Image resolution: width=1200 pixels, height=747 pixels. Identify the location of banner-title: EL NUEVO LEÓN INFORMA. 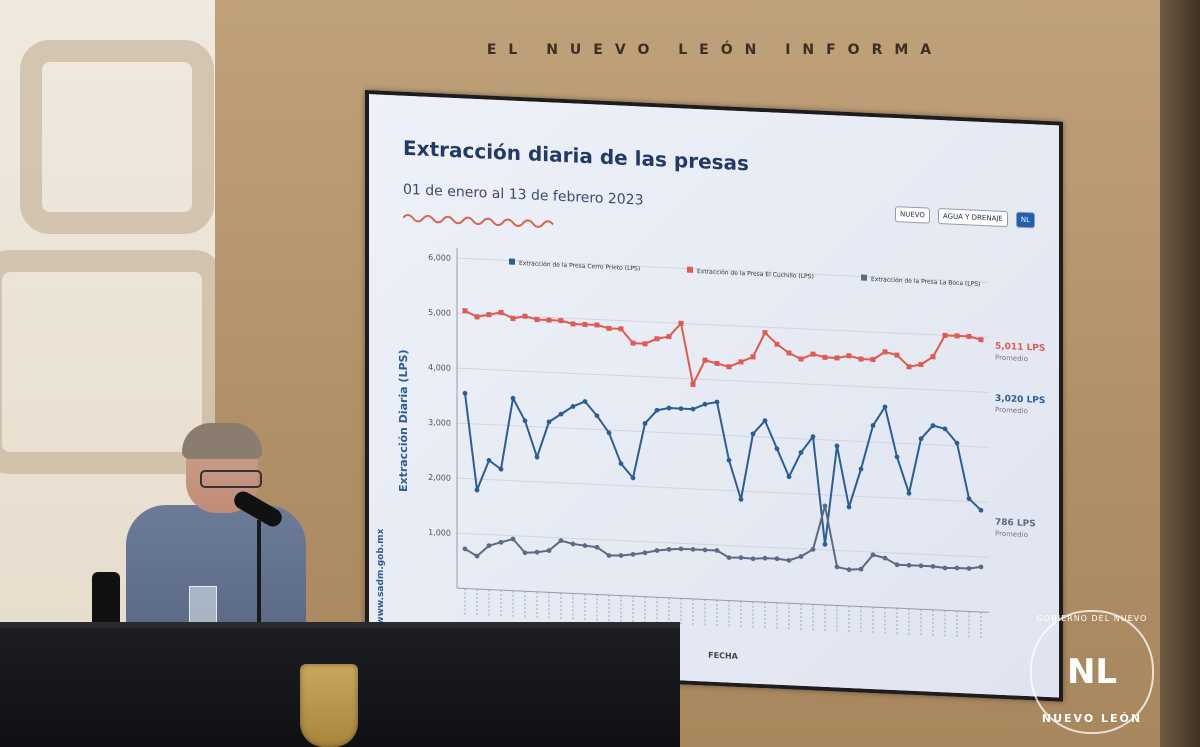
(715, 50).